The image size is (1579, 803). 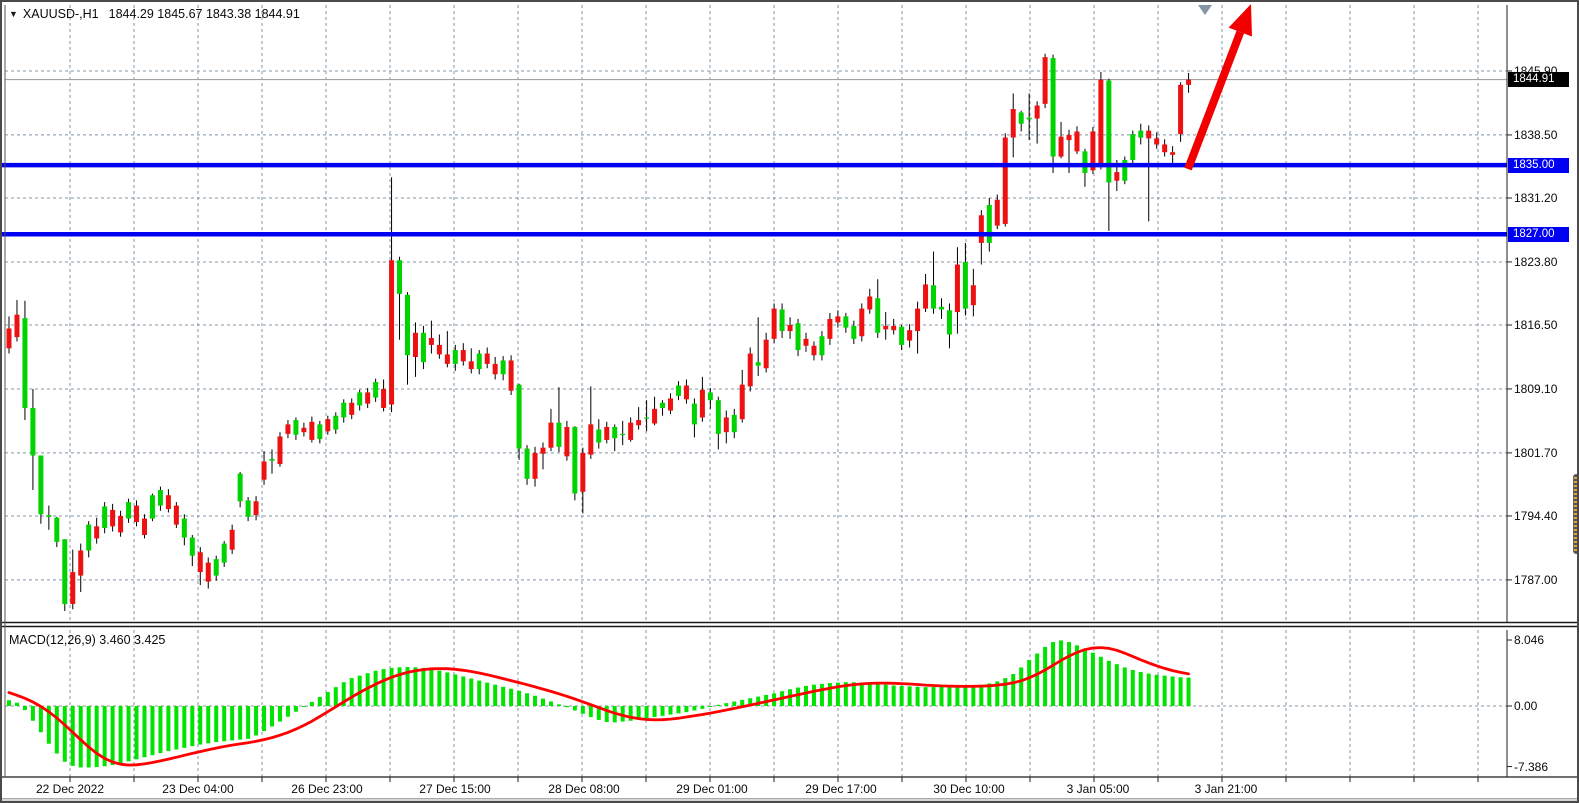 What do you see at coordinates (455, 789) in the screenshot?
I see `time-axis-label: 27 Dec 15:00` at bounding box center [455, 789].